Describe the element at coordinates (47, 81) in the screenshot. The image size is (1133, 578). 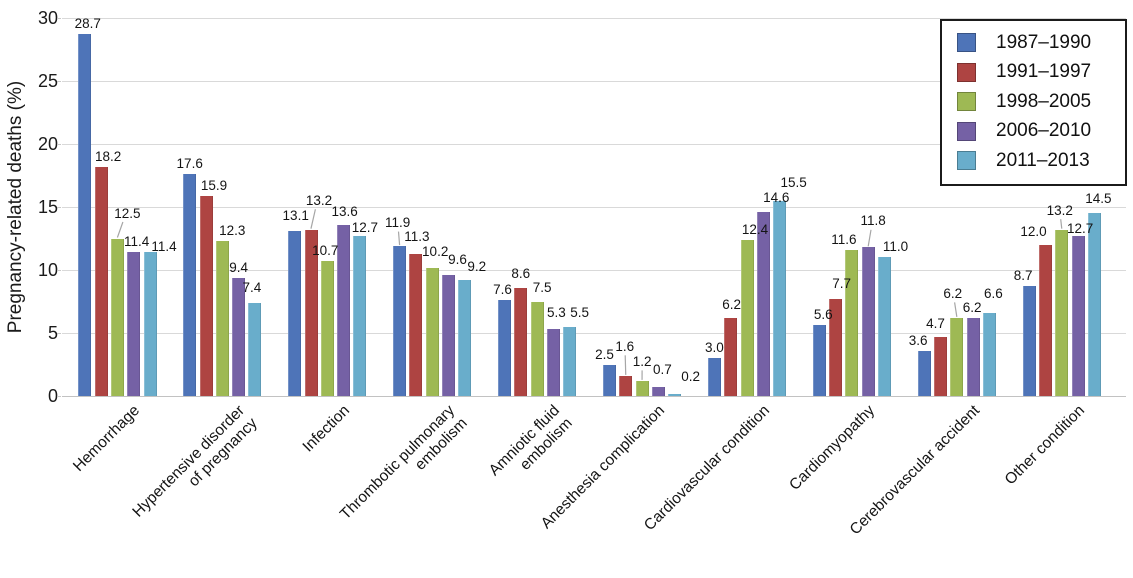
I see `y-tick-label: 25` at that location.